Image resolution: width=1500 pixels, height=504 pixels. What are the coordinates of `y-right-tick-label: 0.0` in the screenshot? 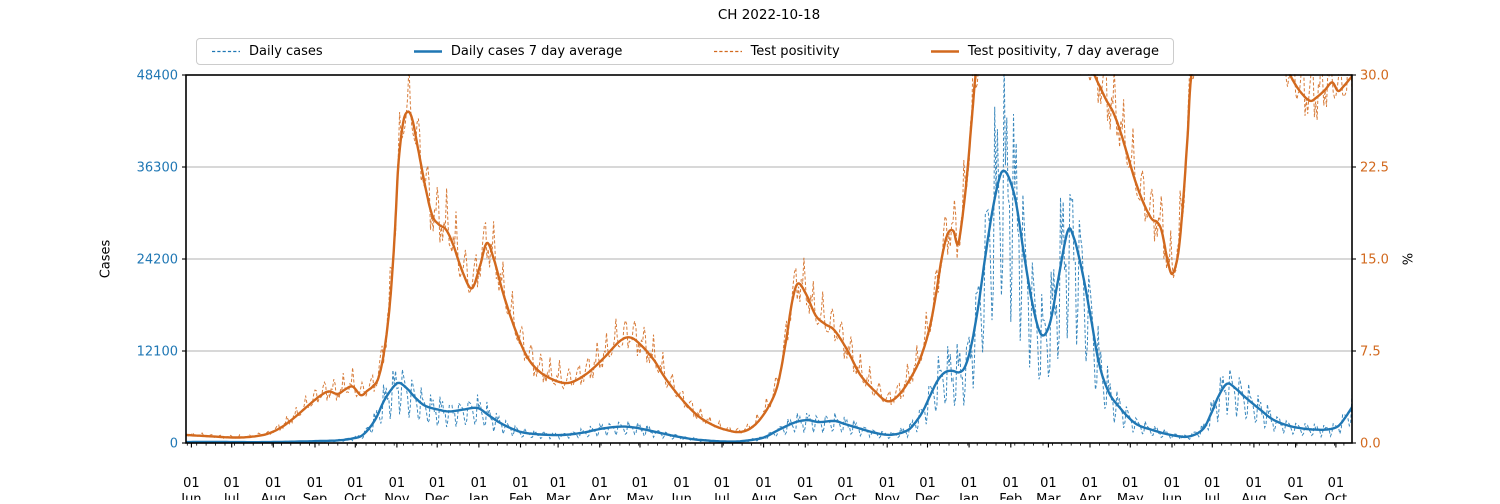 It's located at (1370, 444).